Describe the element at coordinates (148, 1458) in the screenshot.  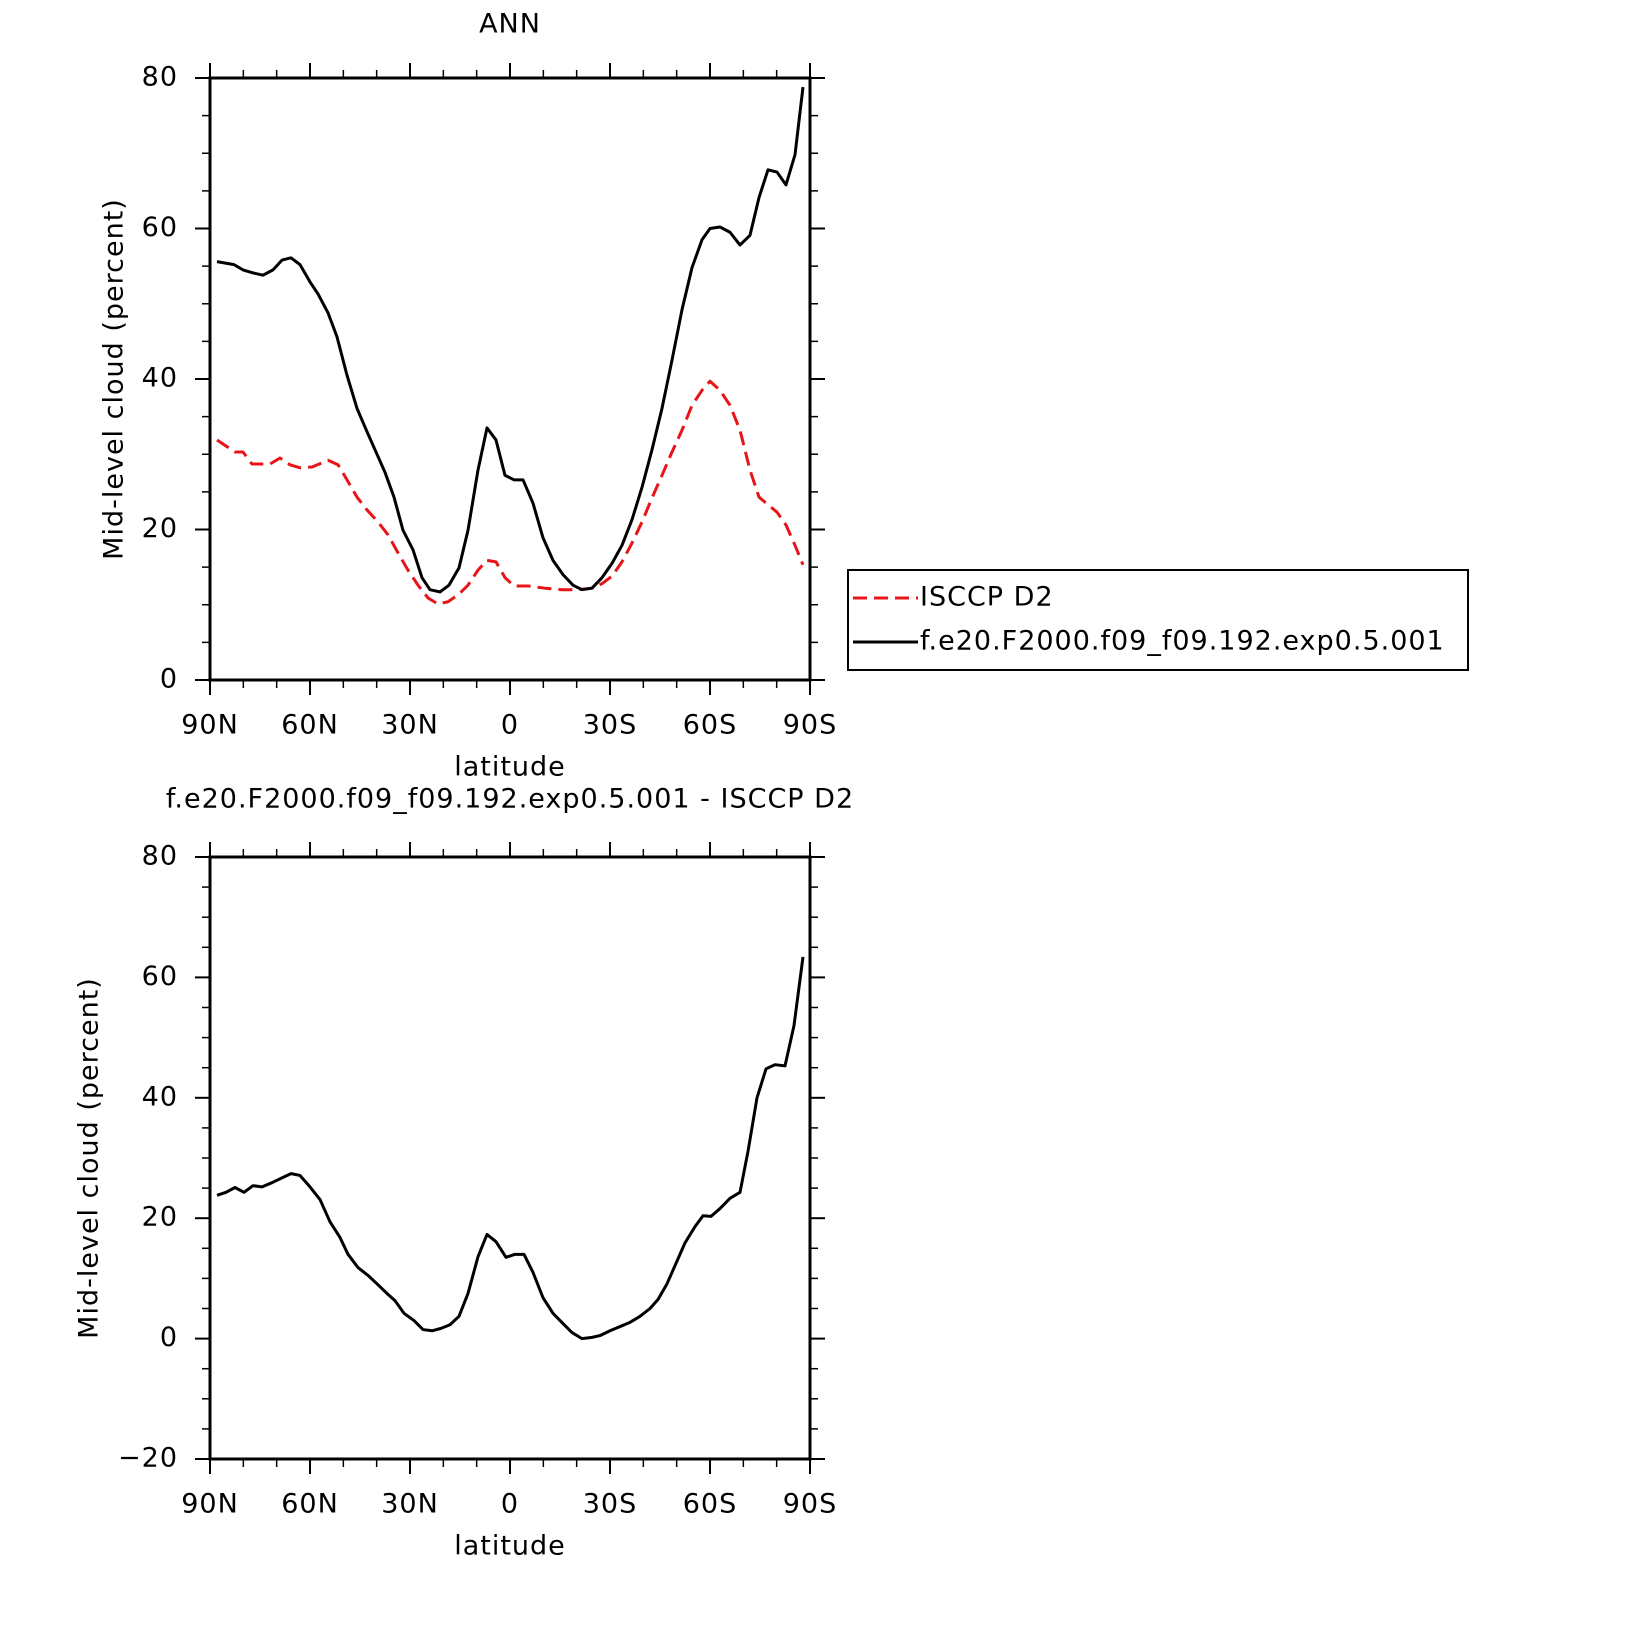
I see `y-tick-label: −20` at that location.